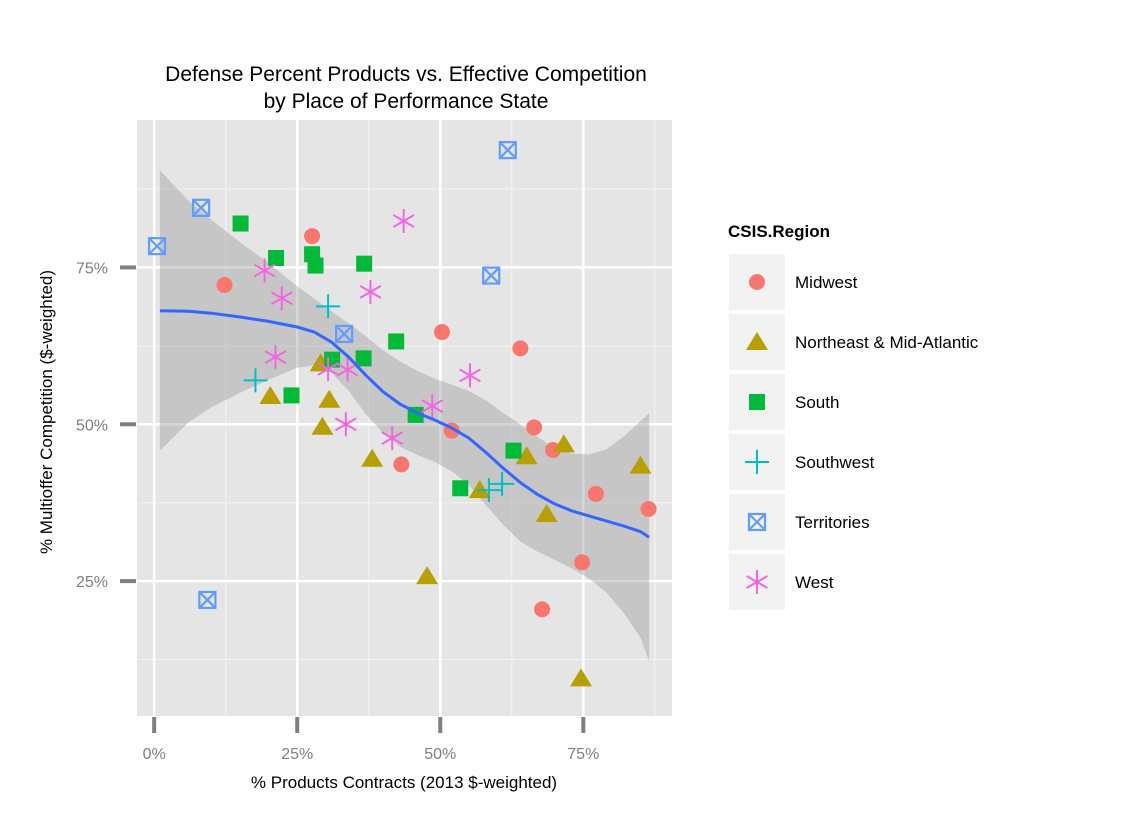 The height and width of the screenshot is (825, 1125). What do you see at coordinates (757, 341) in the screenshot?
I see `legend-key-triangle` at bounding box center [757, 341].